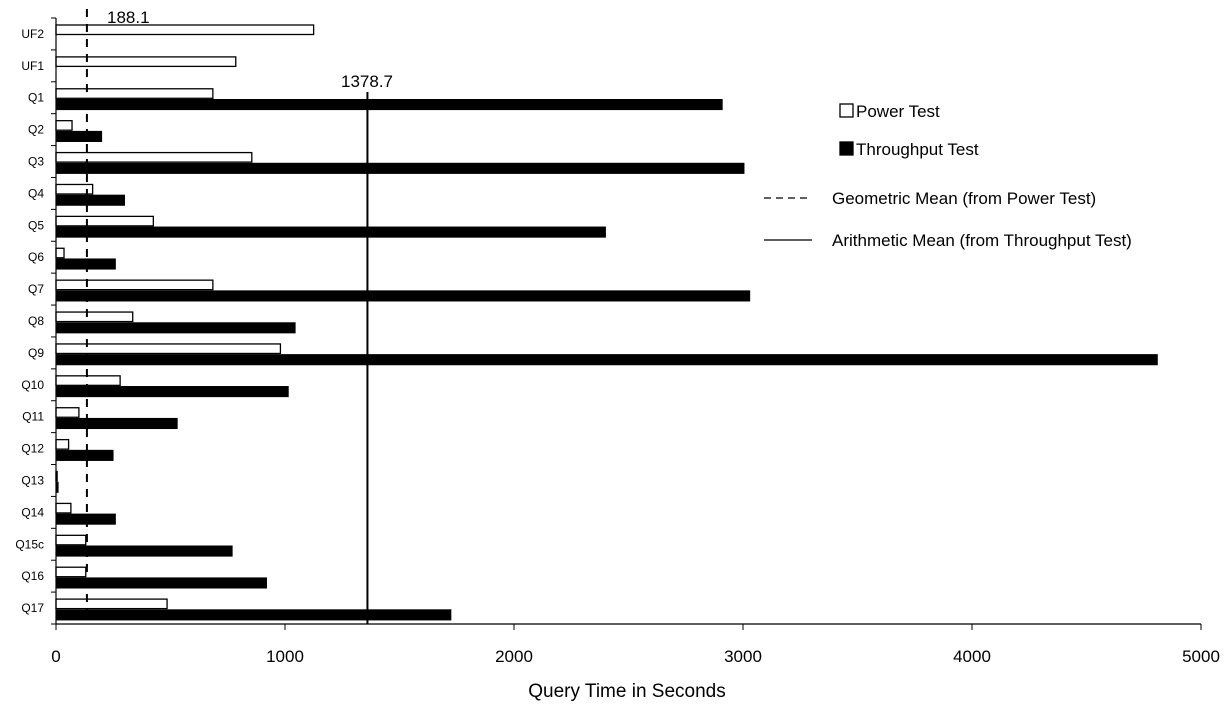  What do you see at coordinates (367, 81) in the screenshot?
I see `arithmetic-mean-label: 1378.7` at bounding box center [367, 81].